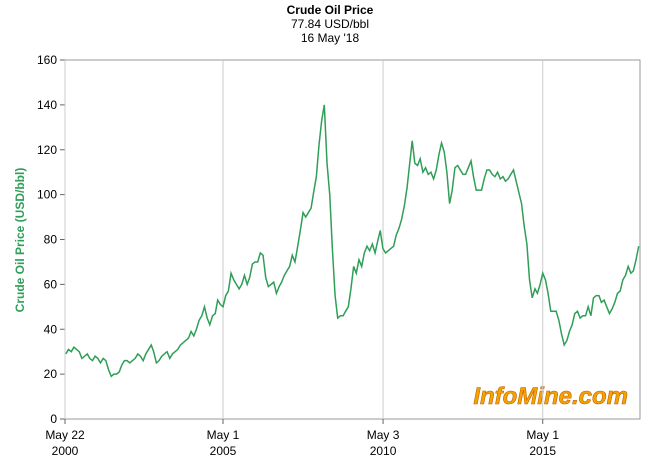 The image size is (660, 464). Describe the element at coordinates (65, 443) in the screenshot. I see `x-tick-label: May 22 2000` at that location.